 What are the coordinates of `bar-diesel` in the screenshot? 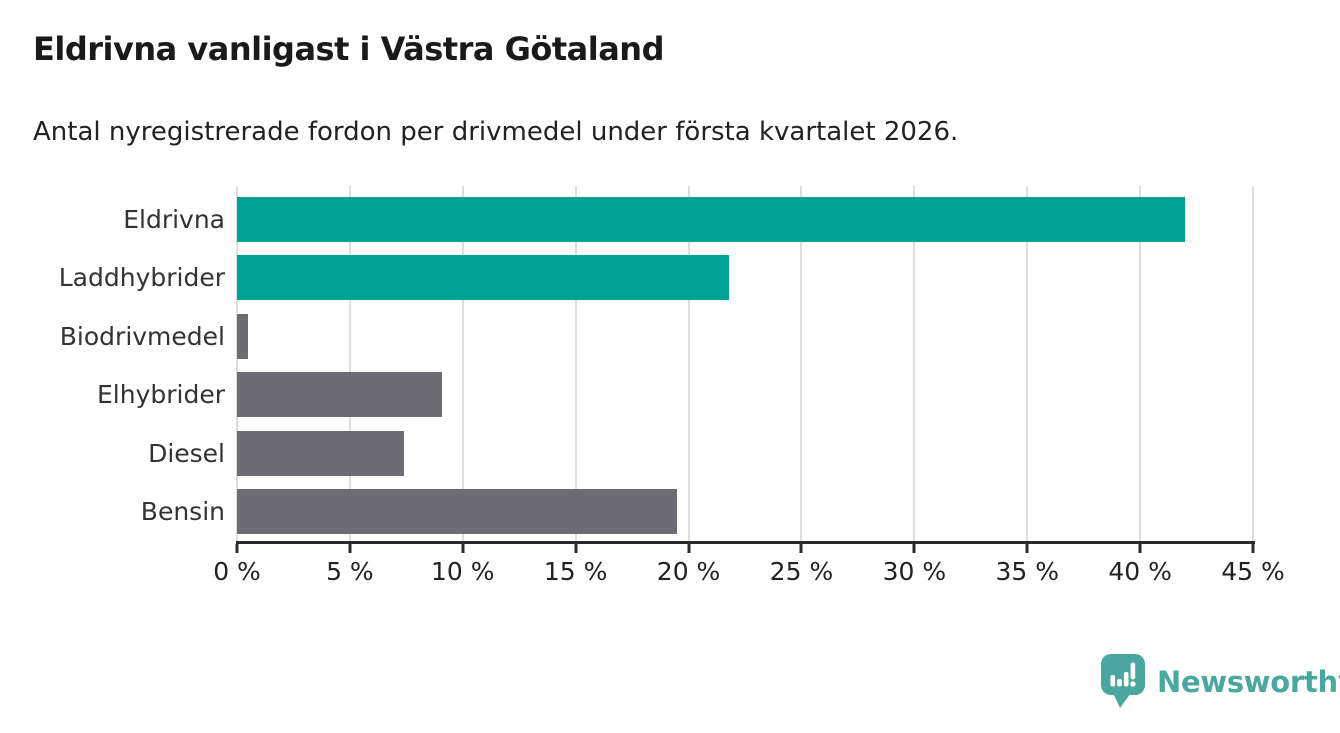 It's located at (321, 453).